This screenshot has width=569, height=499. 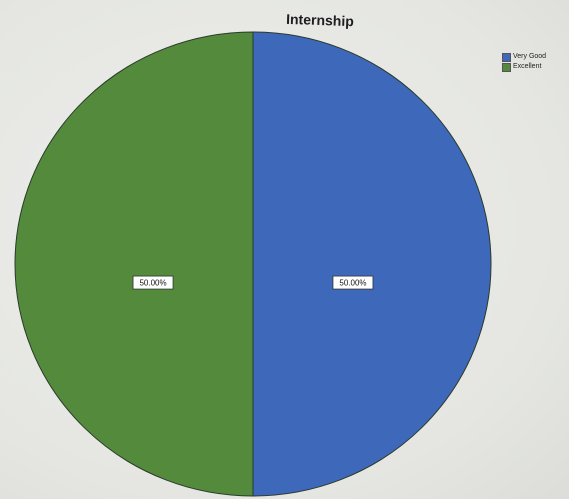 What do you see at coordinates (506, 67) in the screenshot?
I see `legend-swatch-excellent` at bounding box center [506, 67].